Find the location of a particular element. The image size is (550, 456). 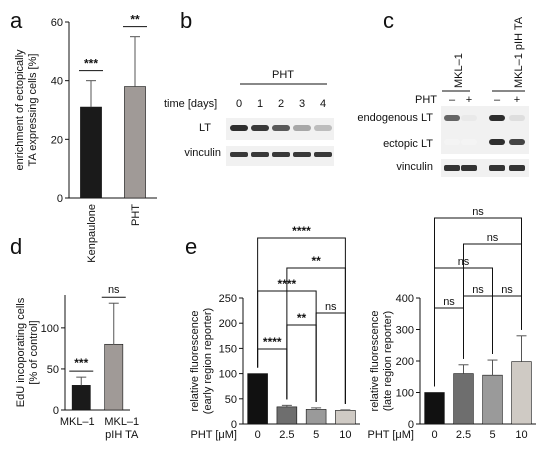

chart-e-early-category-label: 2.5 is located at coordinates (286, 435).